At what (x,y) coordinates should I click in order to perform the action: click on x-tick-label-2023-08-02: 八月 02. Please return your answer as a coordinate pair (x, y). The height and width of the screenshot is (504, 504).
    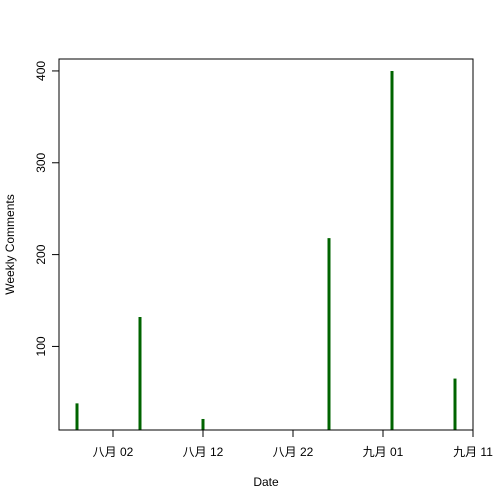
    Looking at the image, I should click on (113, 452).